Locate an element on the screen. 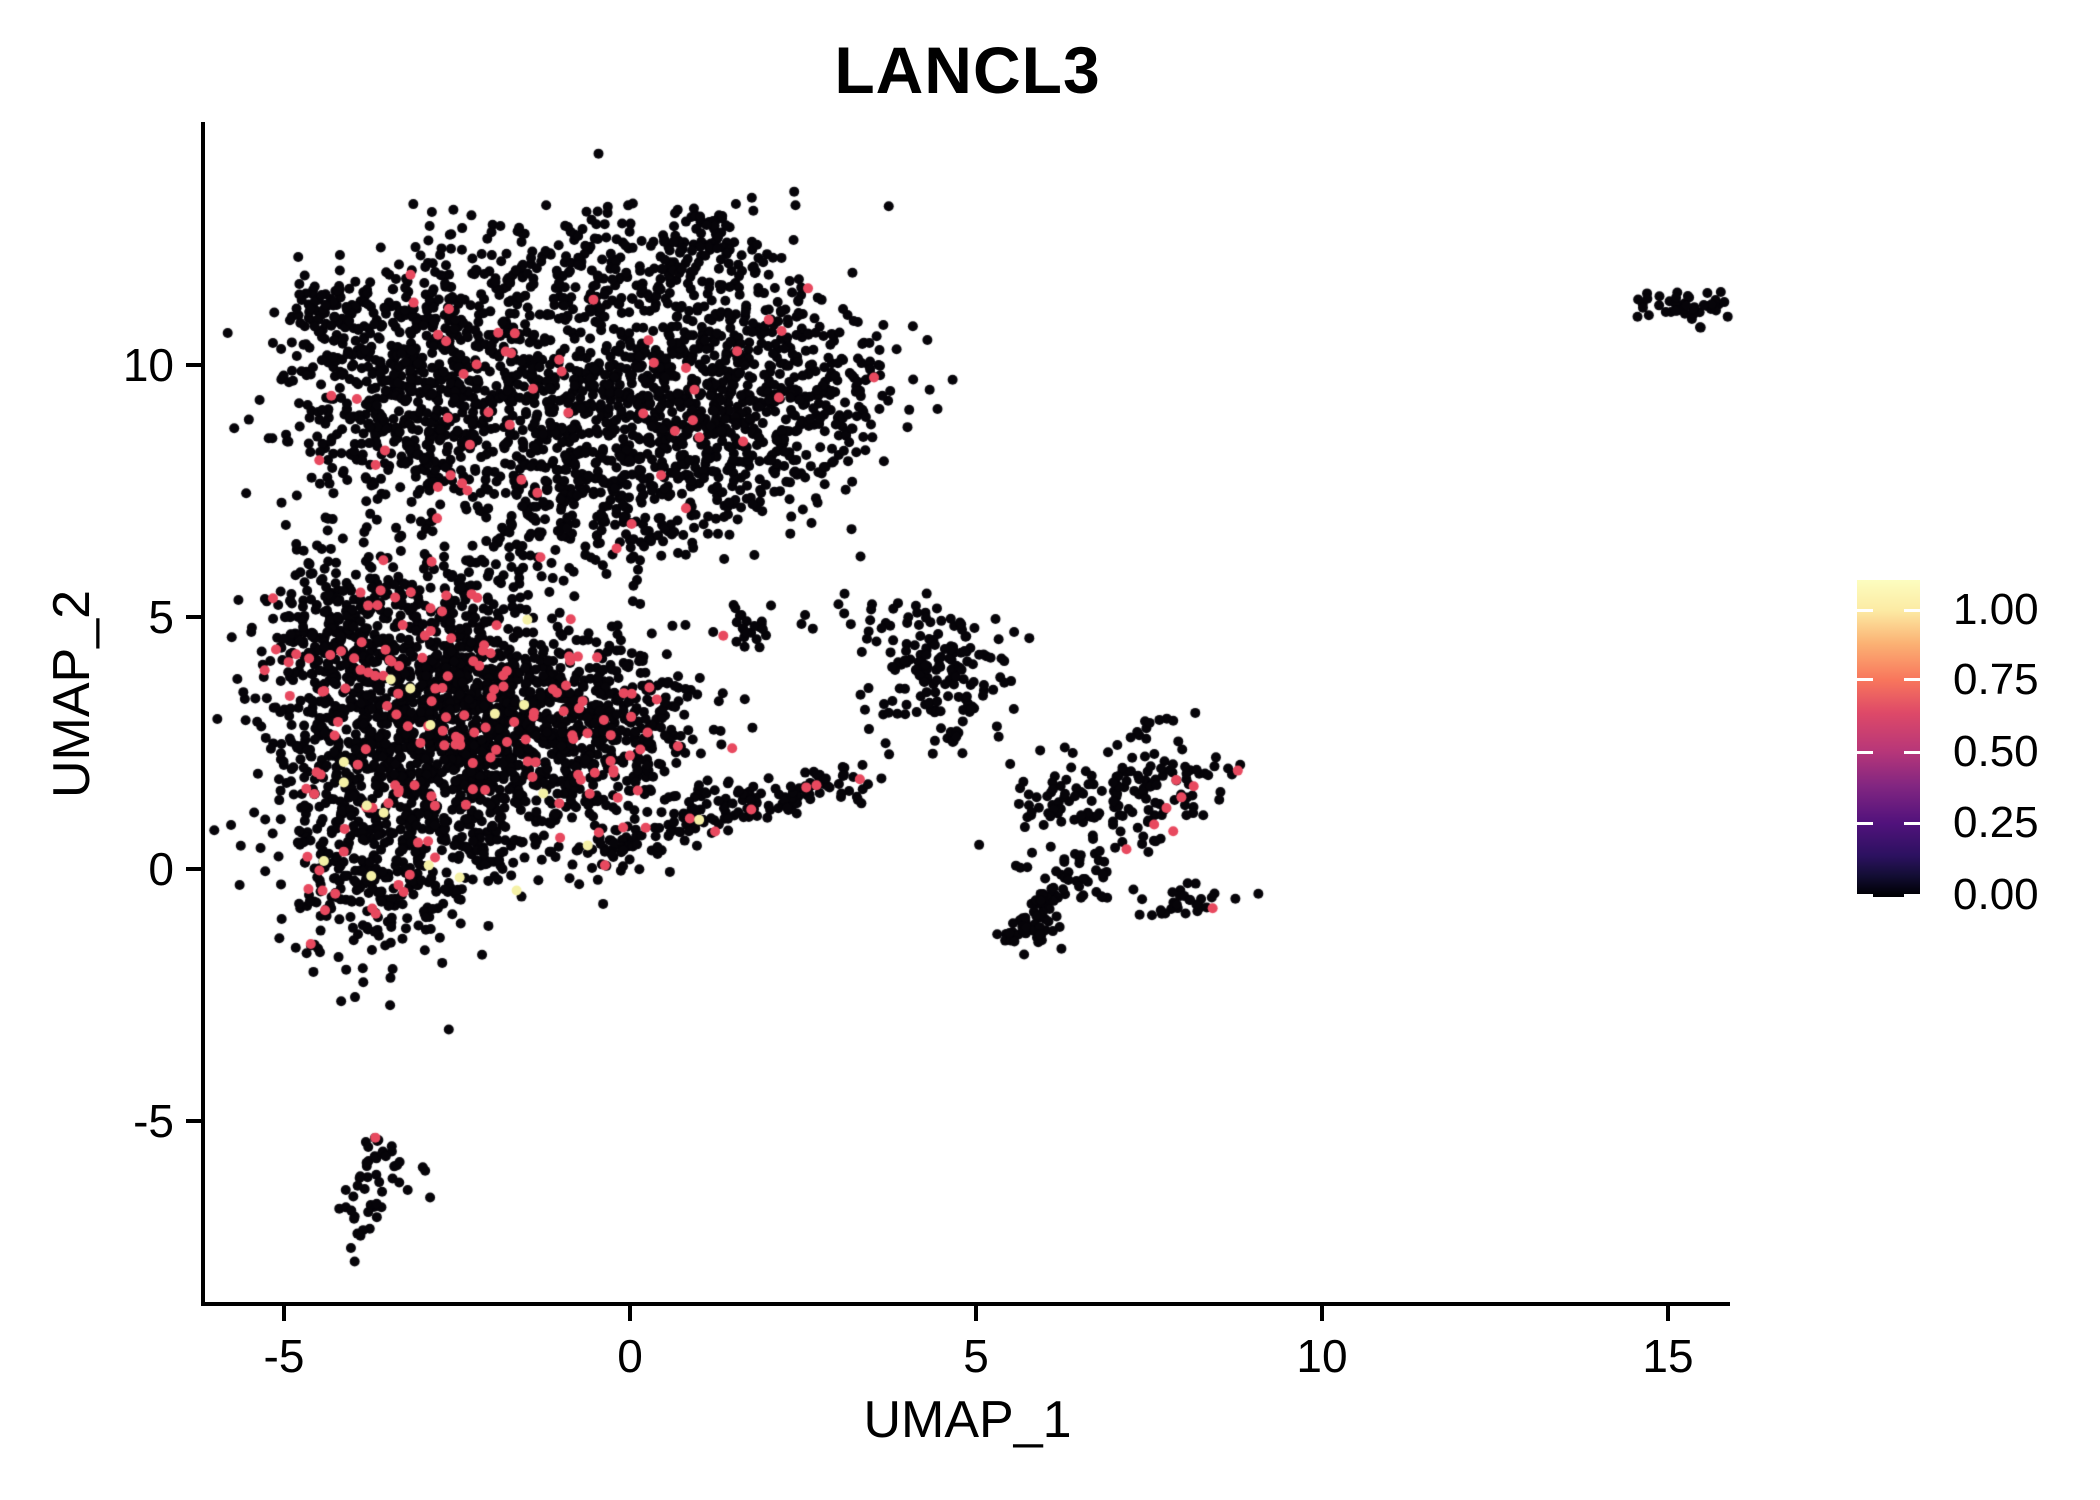 The width and height of the screenshot is (2100, 1500). y-axis-title: UMAP_2 is located at coordinates (72, 694).